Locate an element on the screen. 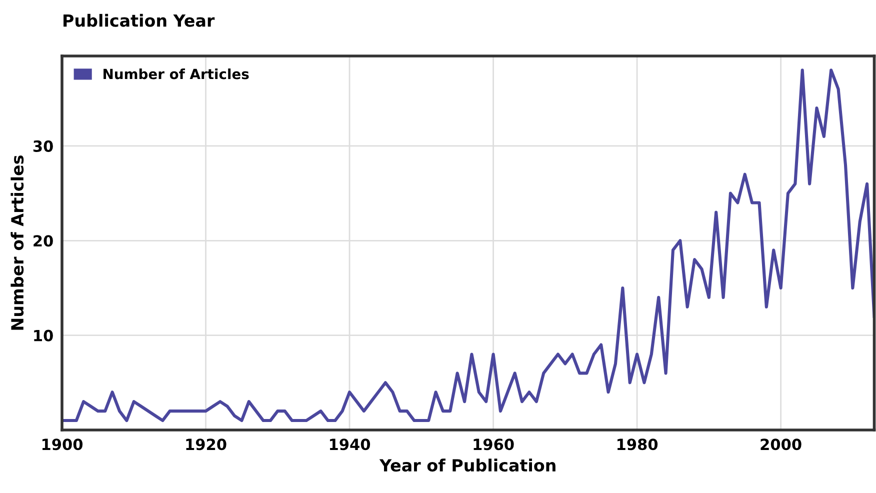 Image resolution: width=876 pixels, height=493 pixels. x-tick-label: 1940 is located at coordinates (350, 444).